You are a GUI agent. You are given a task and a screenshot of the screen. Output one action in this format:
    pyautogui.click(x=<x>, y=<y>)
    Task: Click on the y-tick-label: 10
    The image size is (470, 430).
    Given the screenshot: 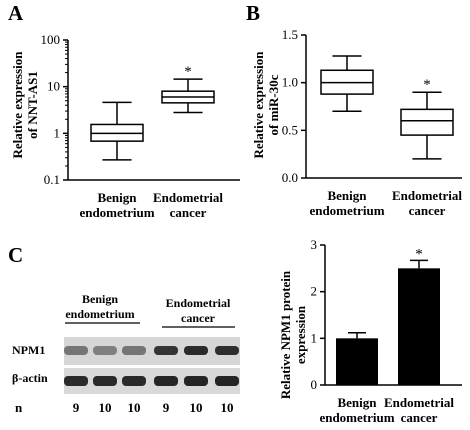 What is the action you would take?
    pyautogui.click(x=53, y=86)
    